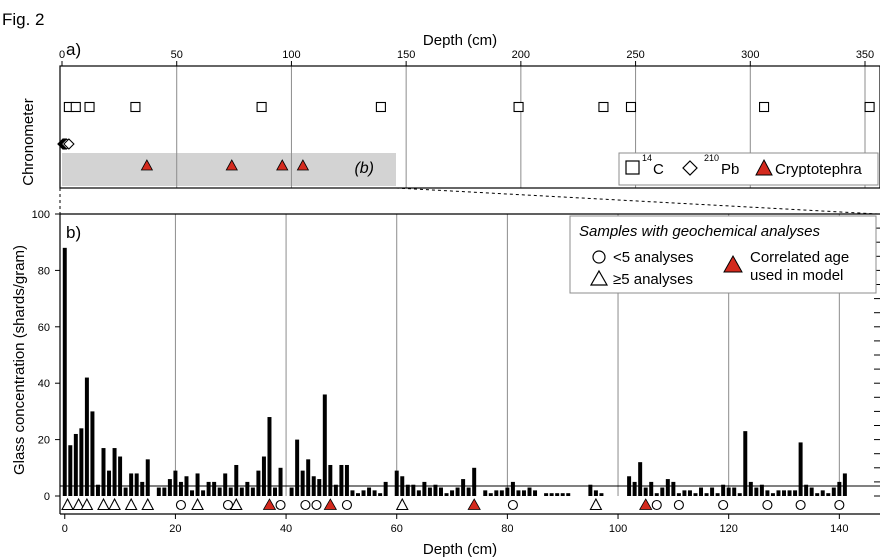  Describe the element at coordinates (733, 263) in the screenshot. I see `red-triangle-icon` at that location.